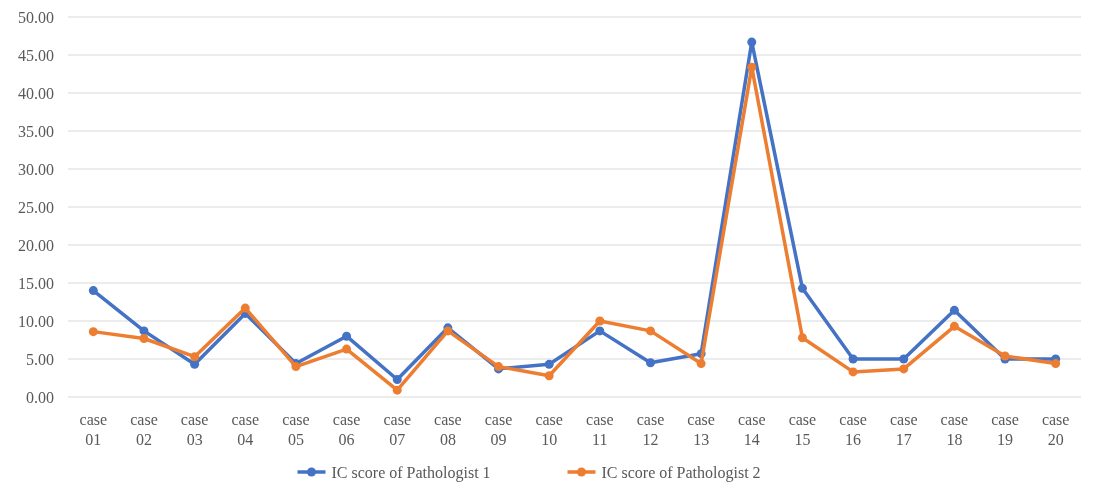  I want to click on y-tick-label: 5.00, so click(40, 359).